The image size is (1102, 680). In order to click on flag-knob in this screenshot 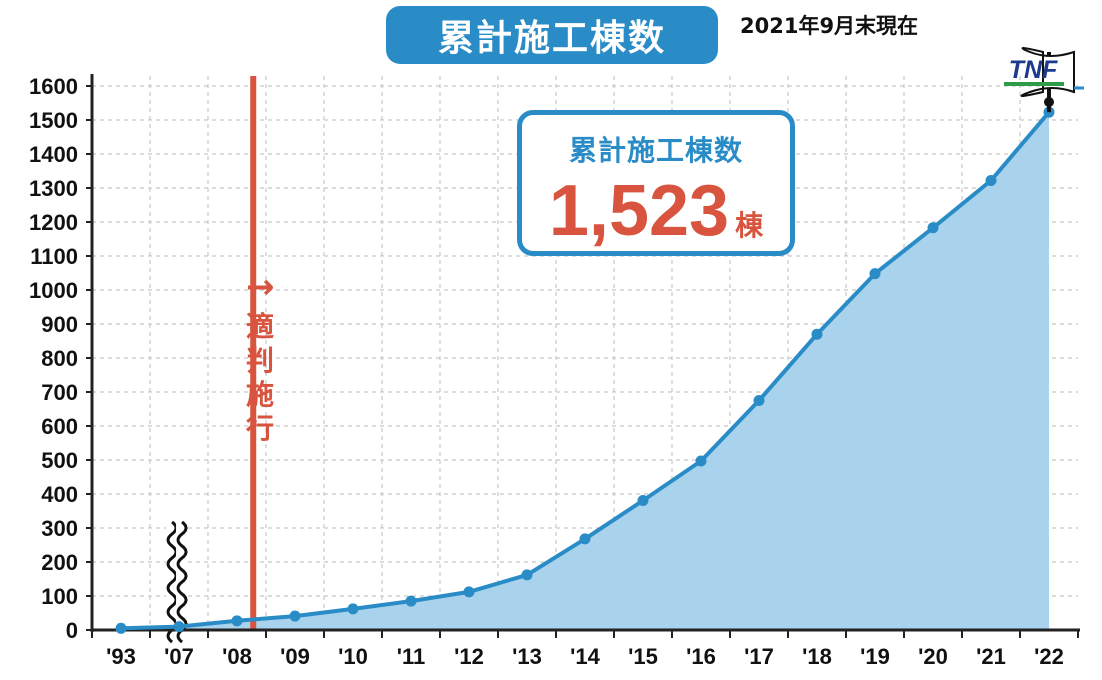, I will do `click(1049, 102)`.